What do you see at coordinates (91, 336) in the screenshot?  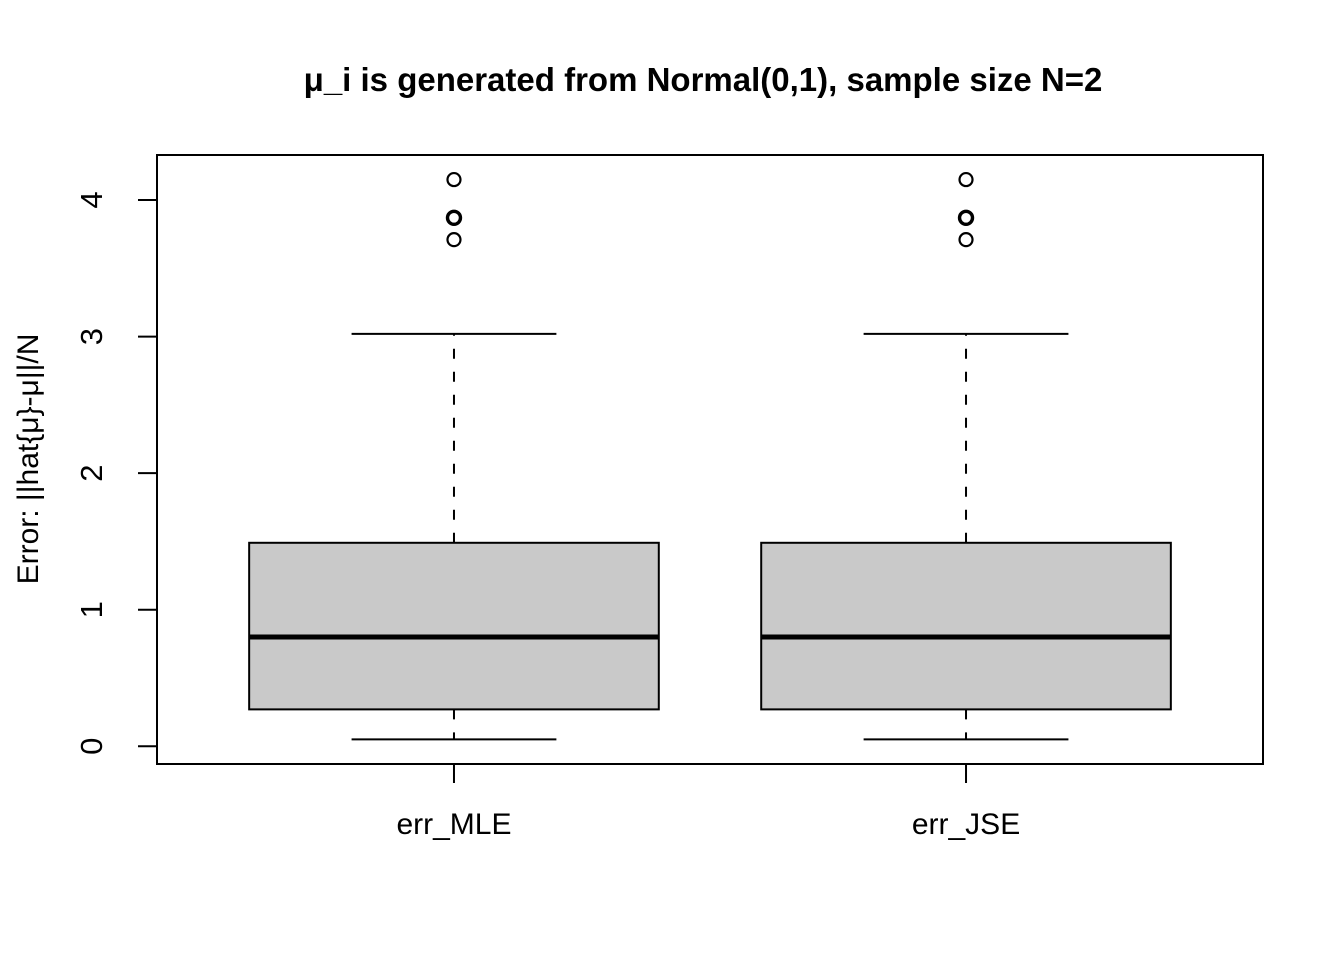 I see `y-tick-label: 3` at bounding box center [91, 336].